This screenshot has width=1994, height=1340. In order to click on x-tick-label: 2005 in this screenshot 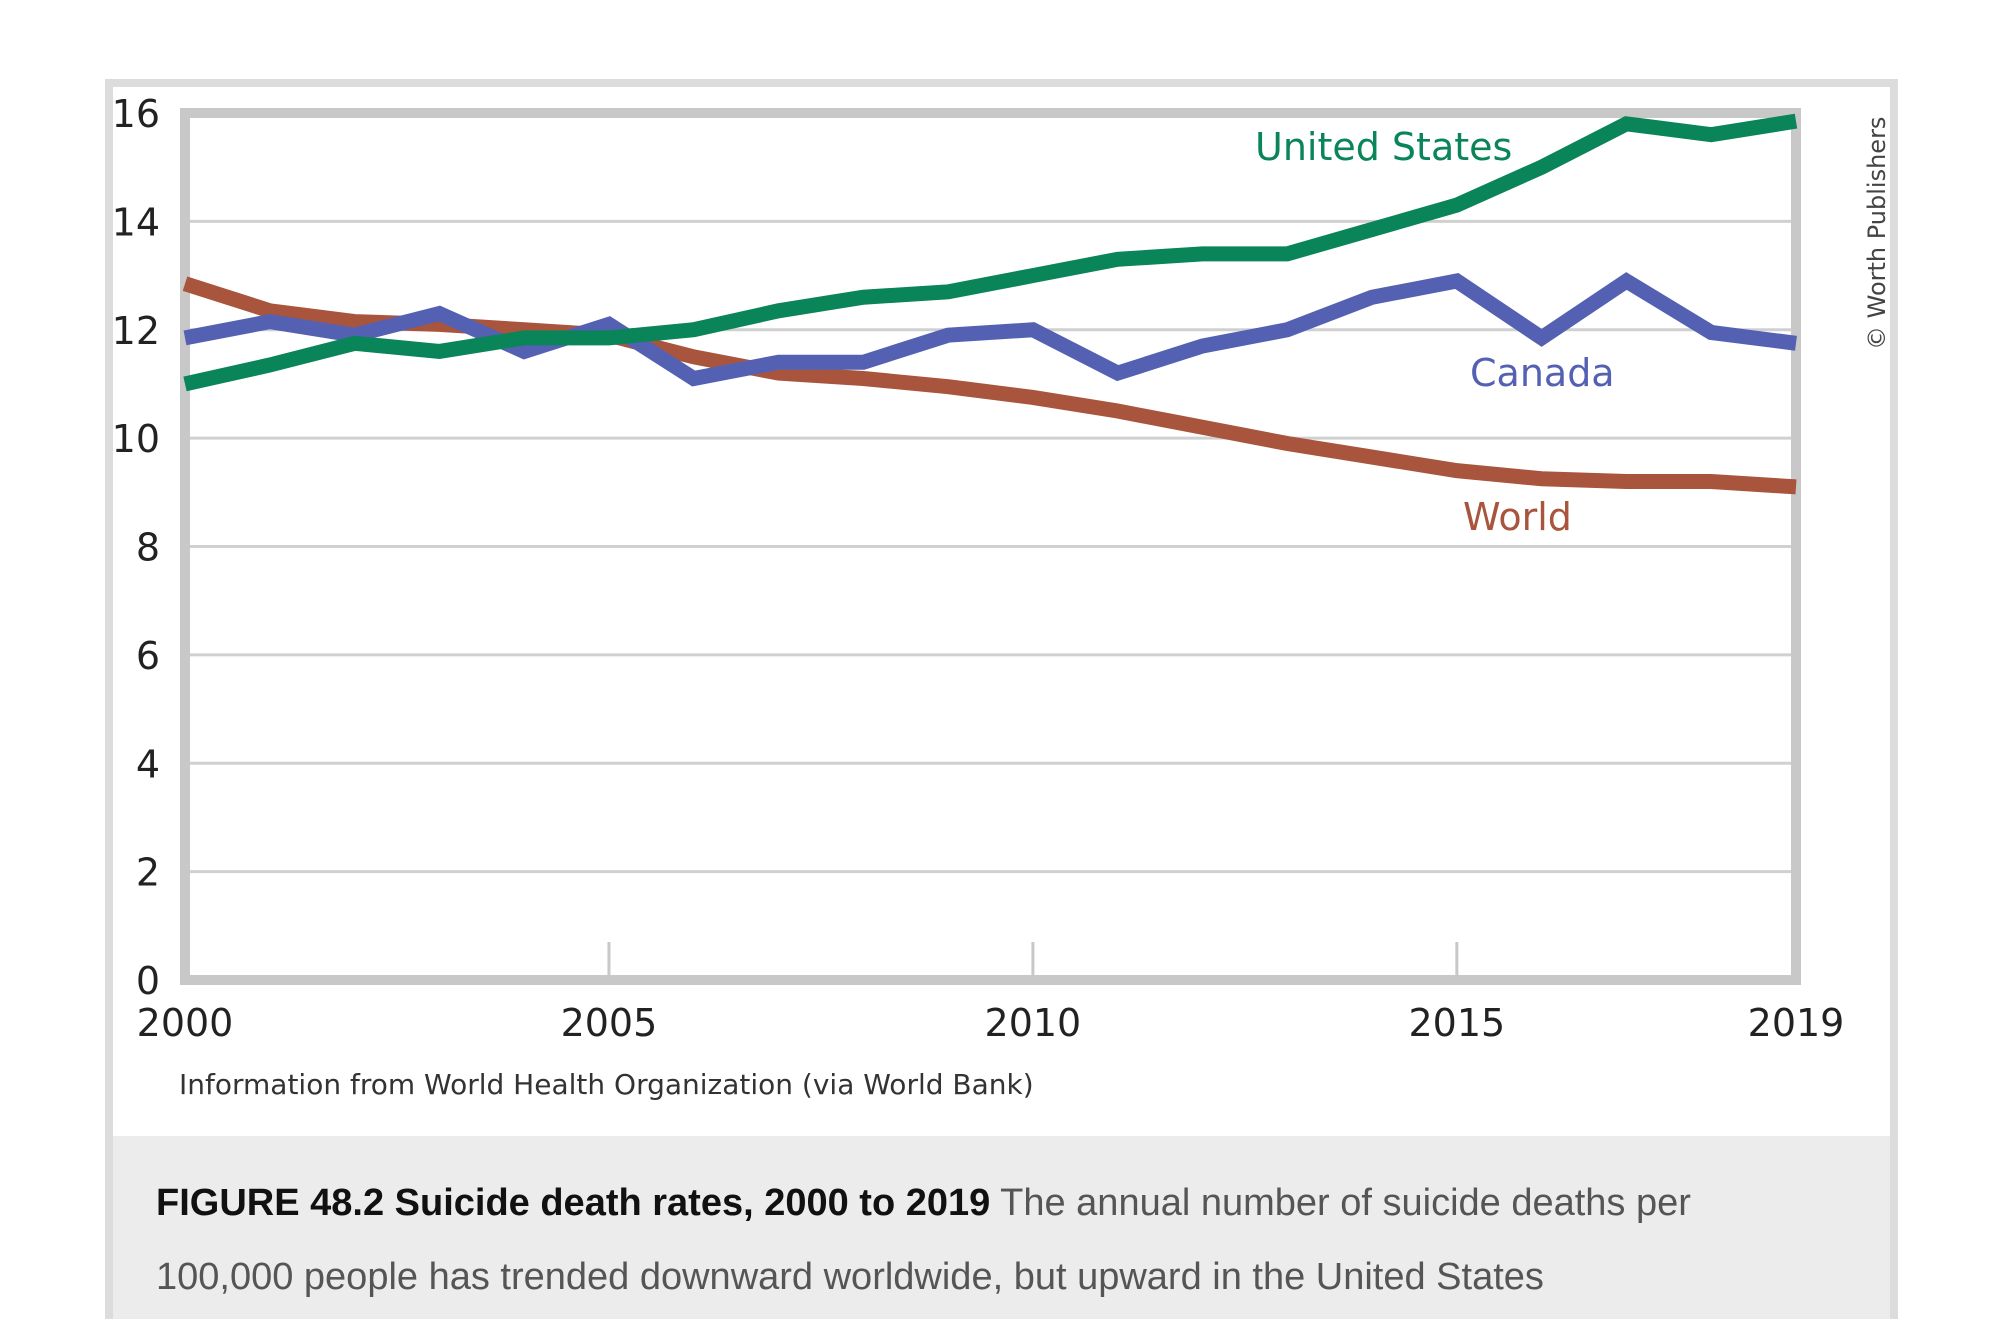, I will do `click(609, 1023)`.